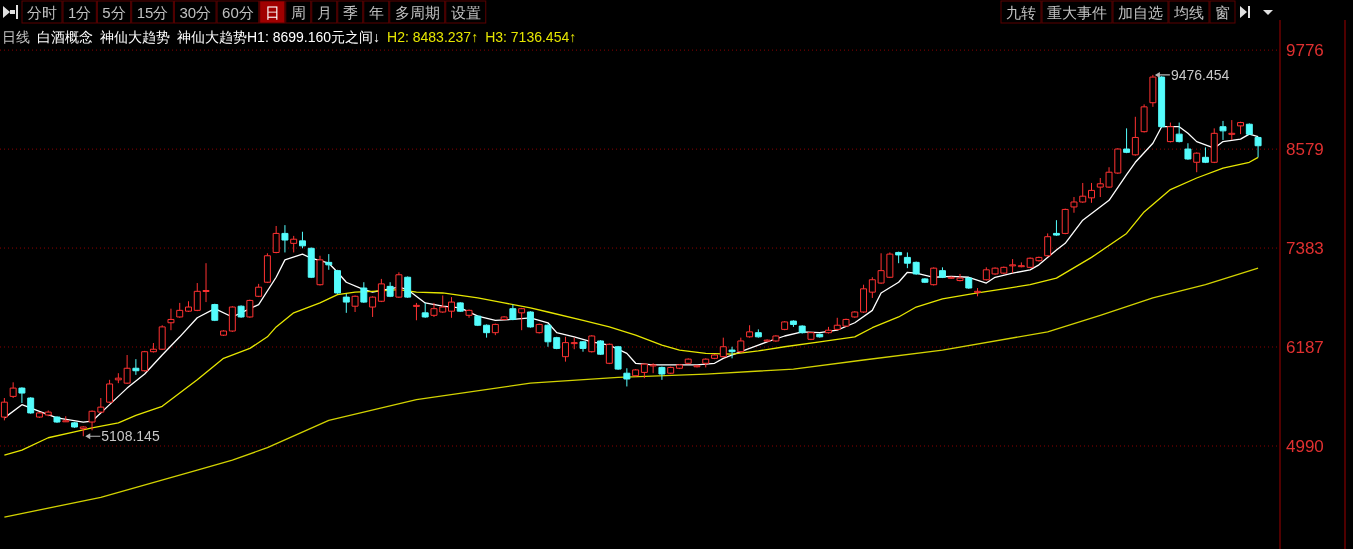  Describe the element at coordinates (272, 12) in the screenshot. I see `annotation: 日` at that location.